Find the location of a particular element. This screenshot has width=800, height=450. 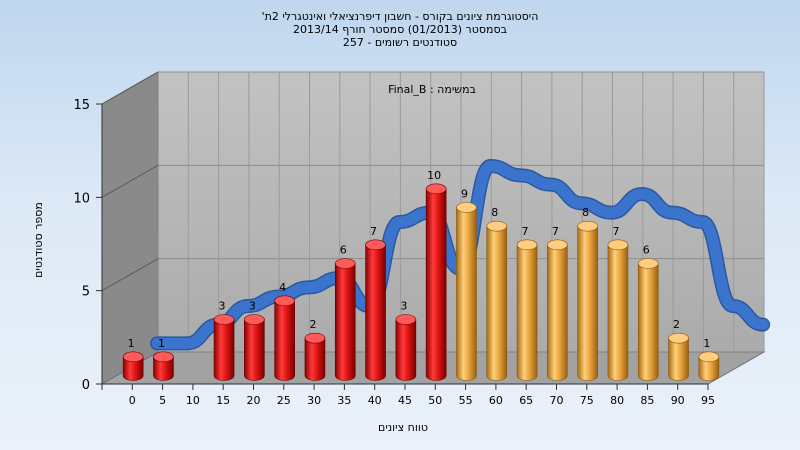

x-tick-label: 15 is located at coordinates (223, 400).